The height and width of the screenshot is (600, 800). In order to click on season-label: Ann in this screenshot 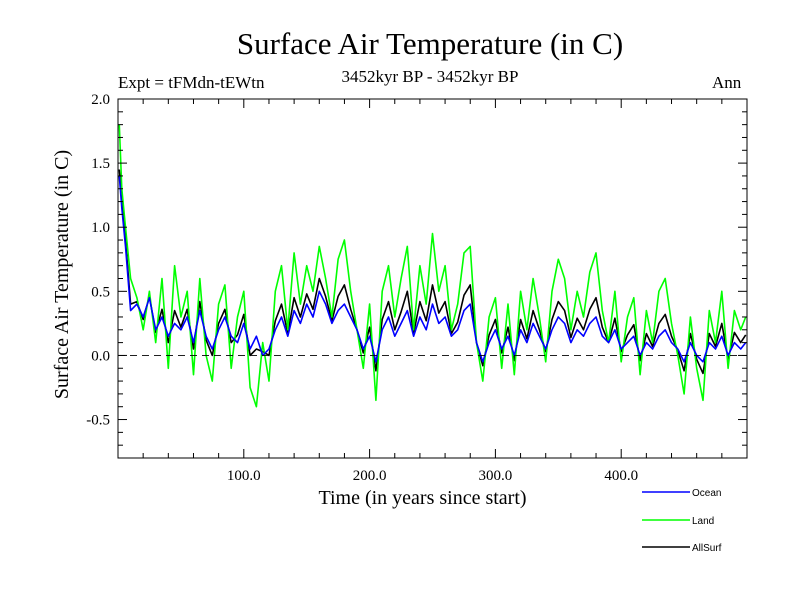, I will do `click(727, 82)`.